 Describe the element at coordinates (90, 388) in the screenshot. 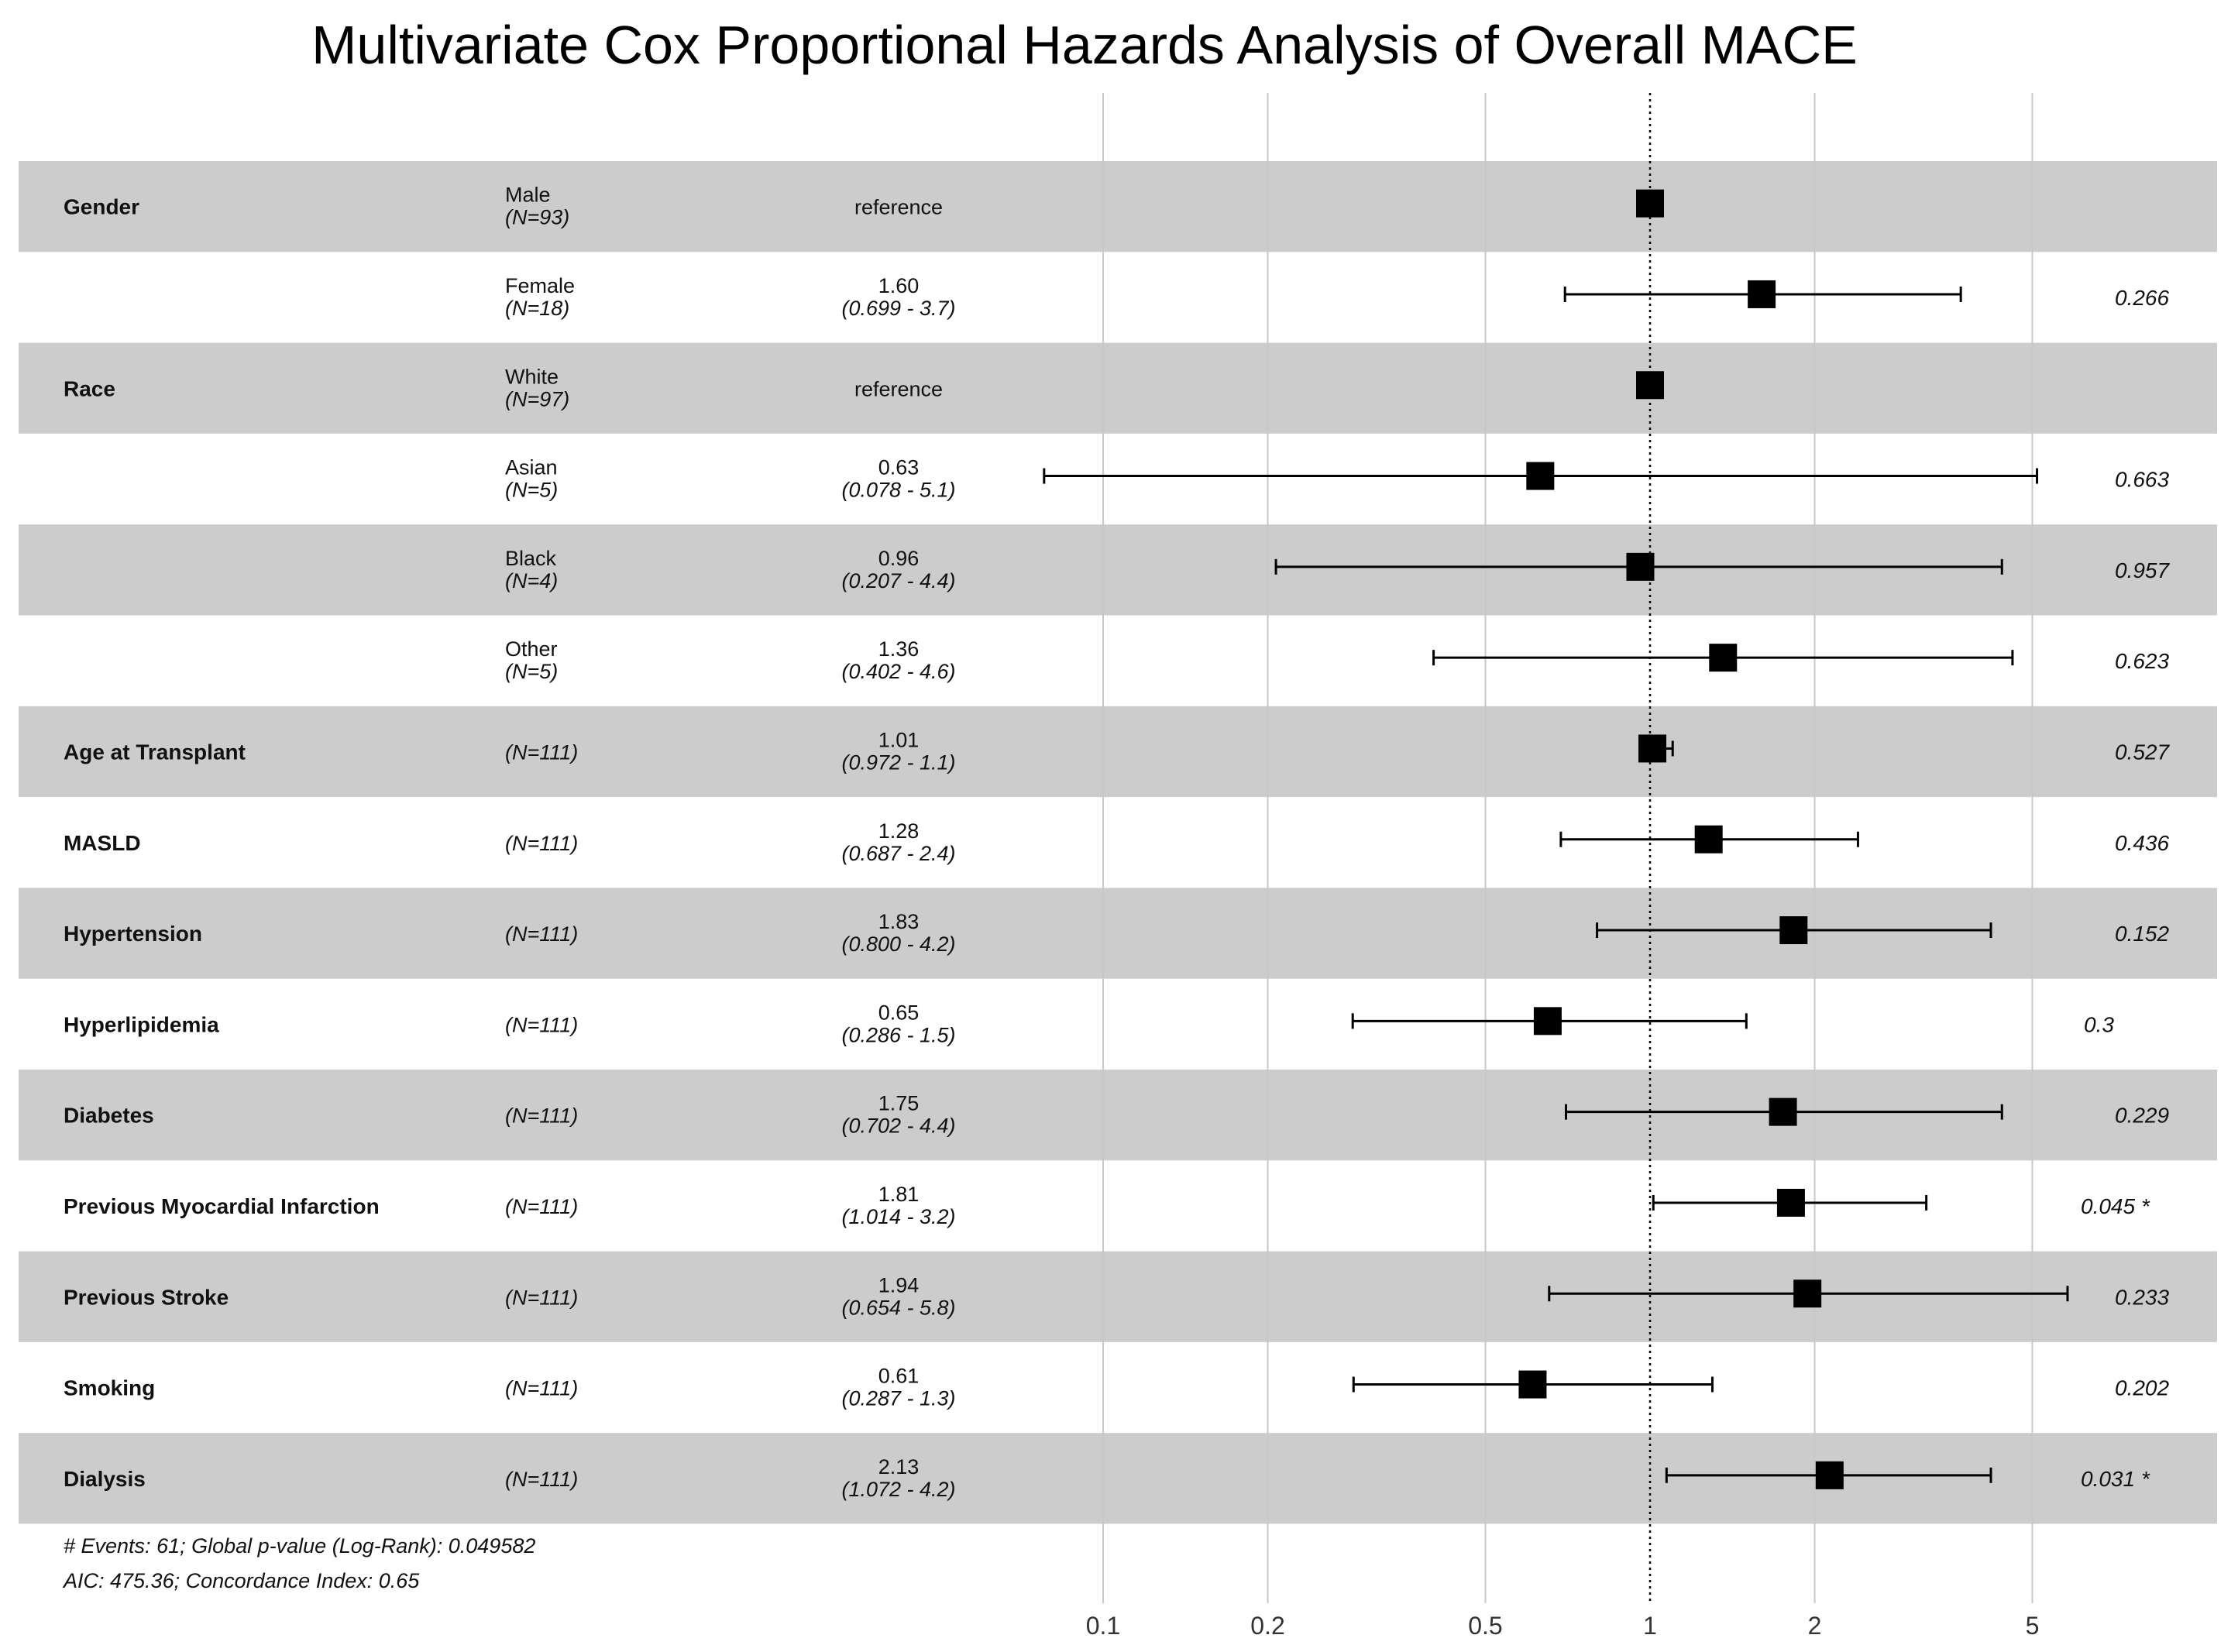

I see `variable-label: Race` at that location.